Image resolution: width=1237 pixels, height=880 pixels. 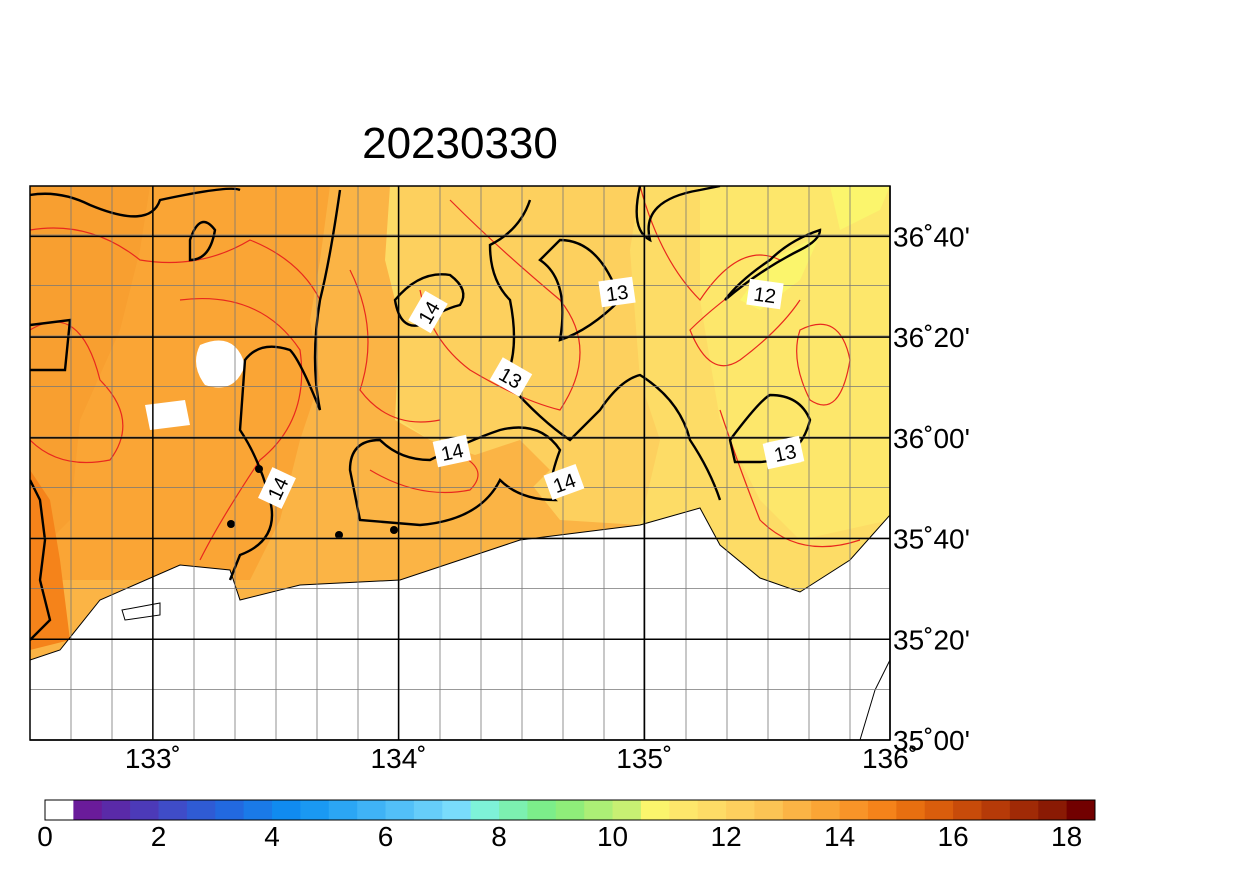 What do you see at coordinates (386, 836) in the screenshot?
I see `colorbar-tick-label: 6` at bounding box center [386, 836].